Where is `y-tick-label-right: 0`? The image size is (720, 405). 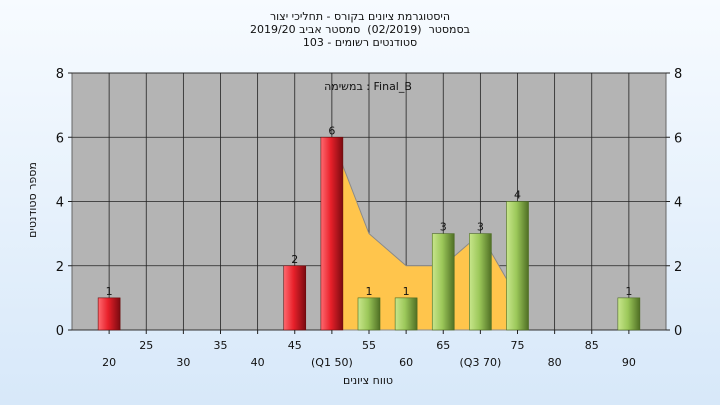
y-tick-label-right: 0 is located at coordinates (678, 331).